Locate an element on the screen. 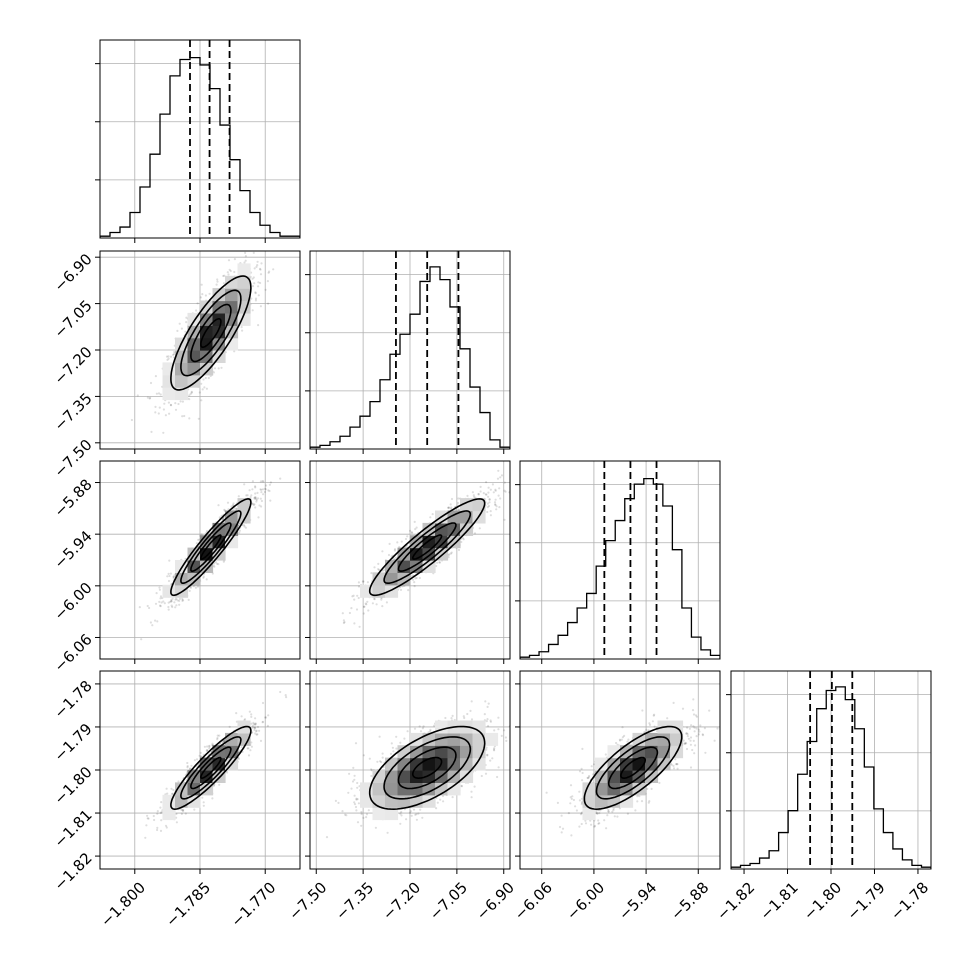 The height and width of the screenshot is (970, 970). panel-1-0: −7.50−7.35−7.20−7.05−6.90 is located at coordinates (175, 365).